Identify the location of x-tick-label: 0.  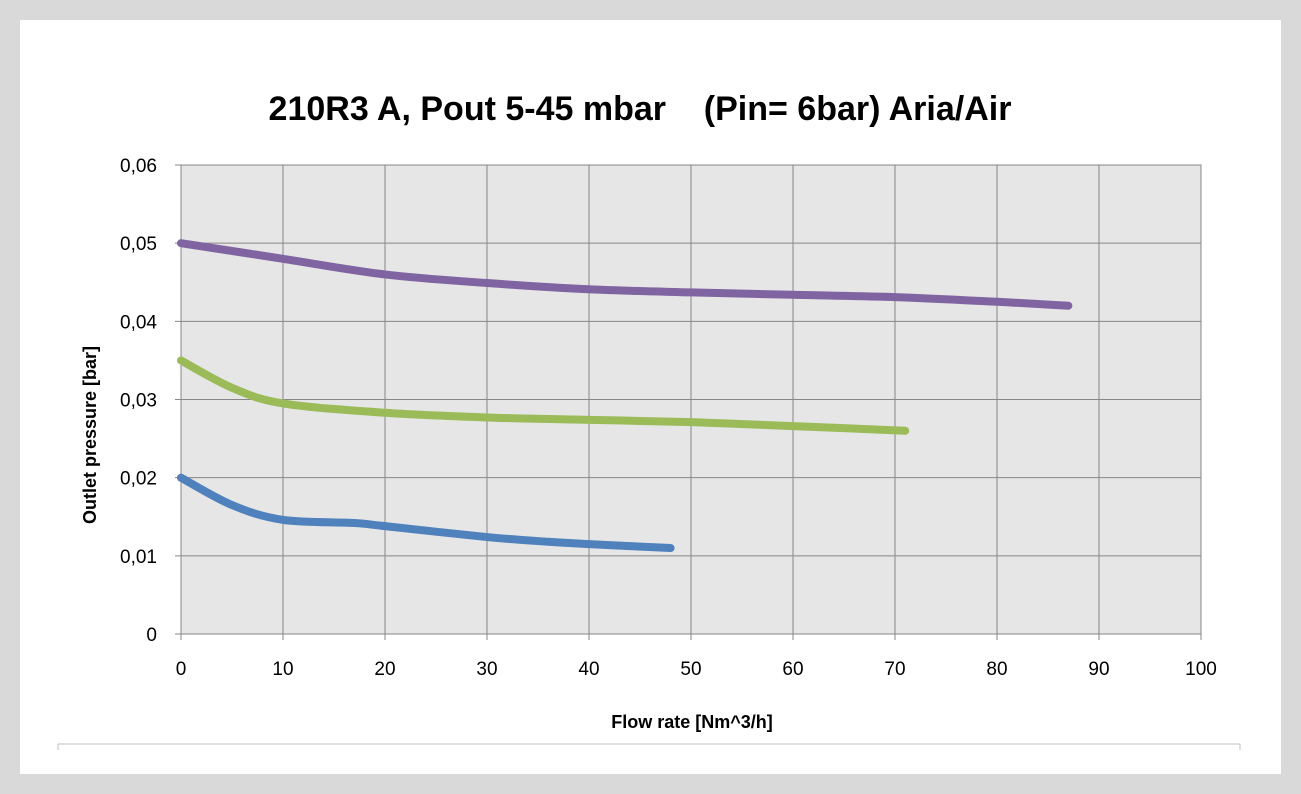
(181, 669).